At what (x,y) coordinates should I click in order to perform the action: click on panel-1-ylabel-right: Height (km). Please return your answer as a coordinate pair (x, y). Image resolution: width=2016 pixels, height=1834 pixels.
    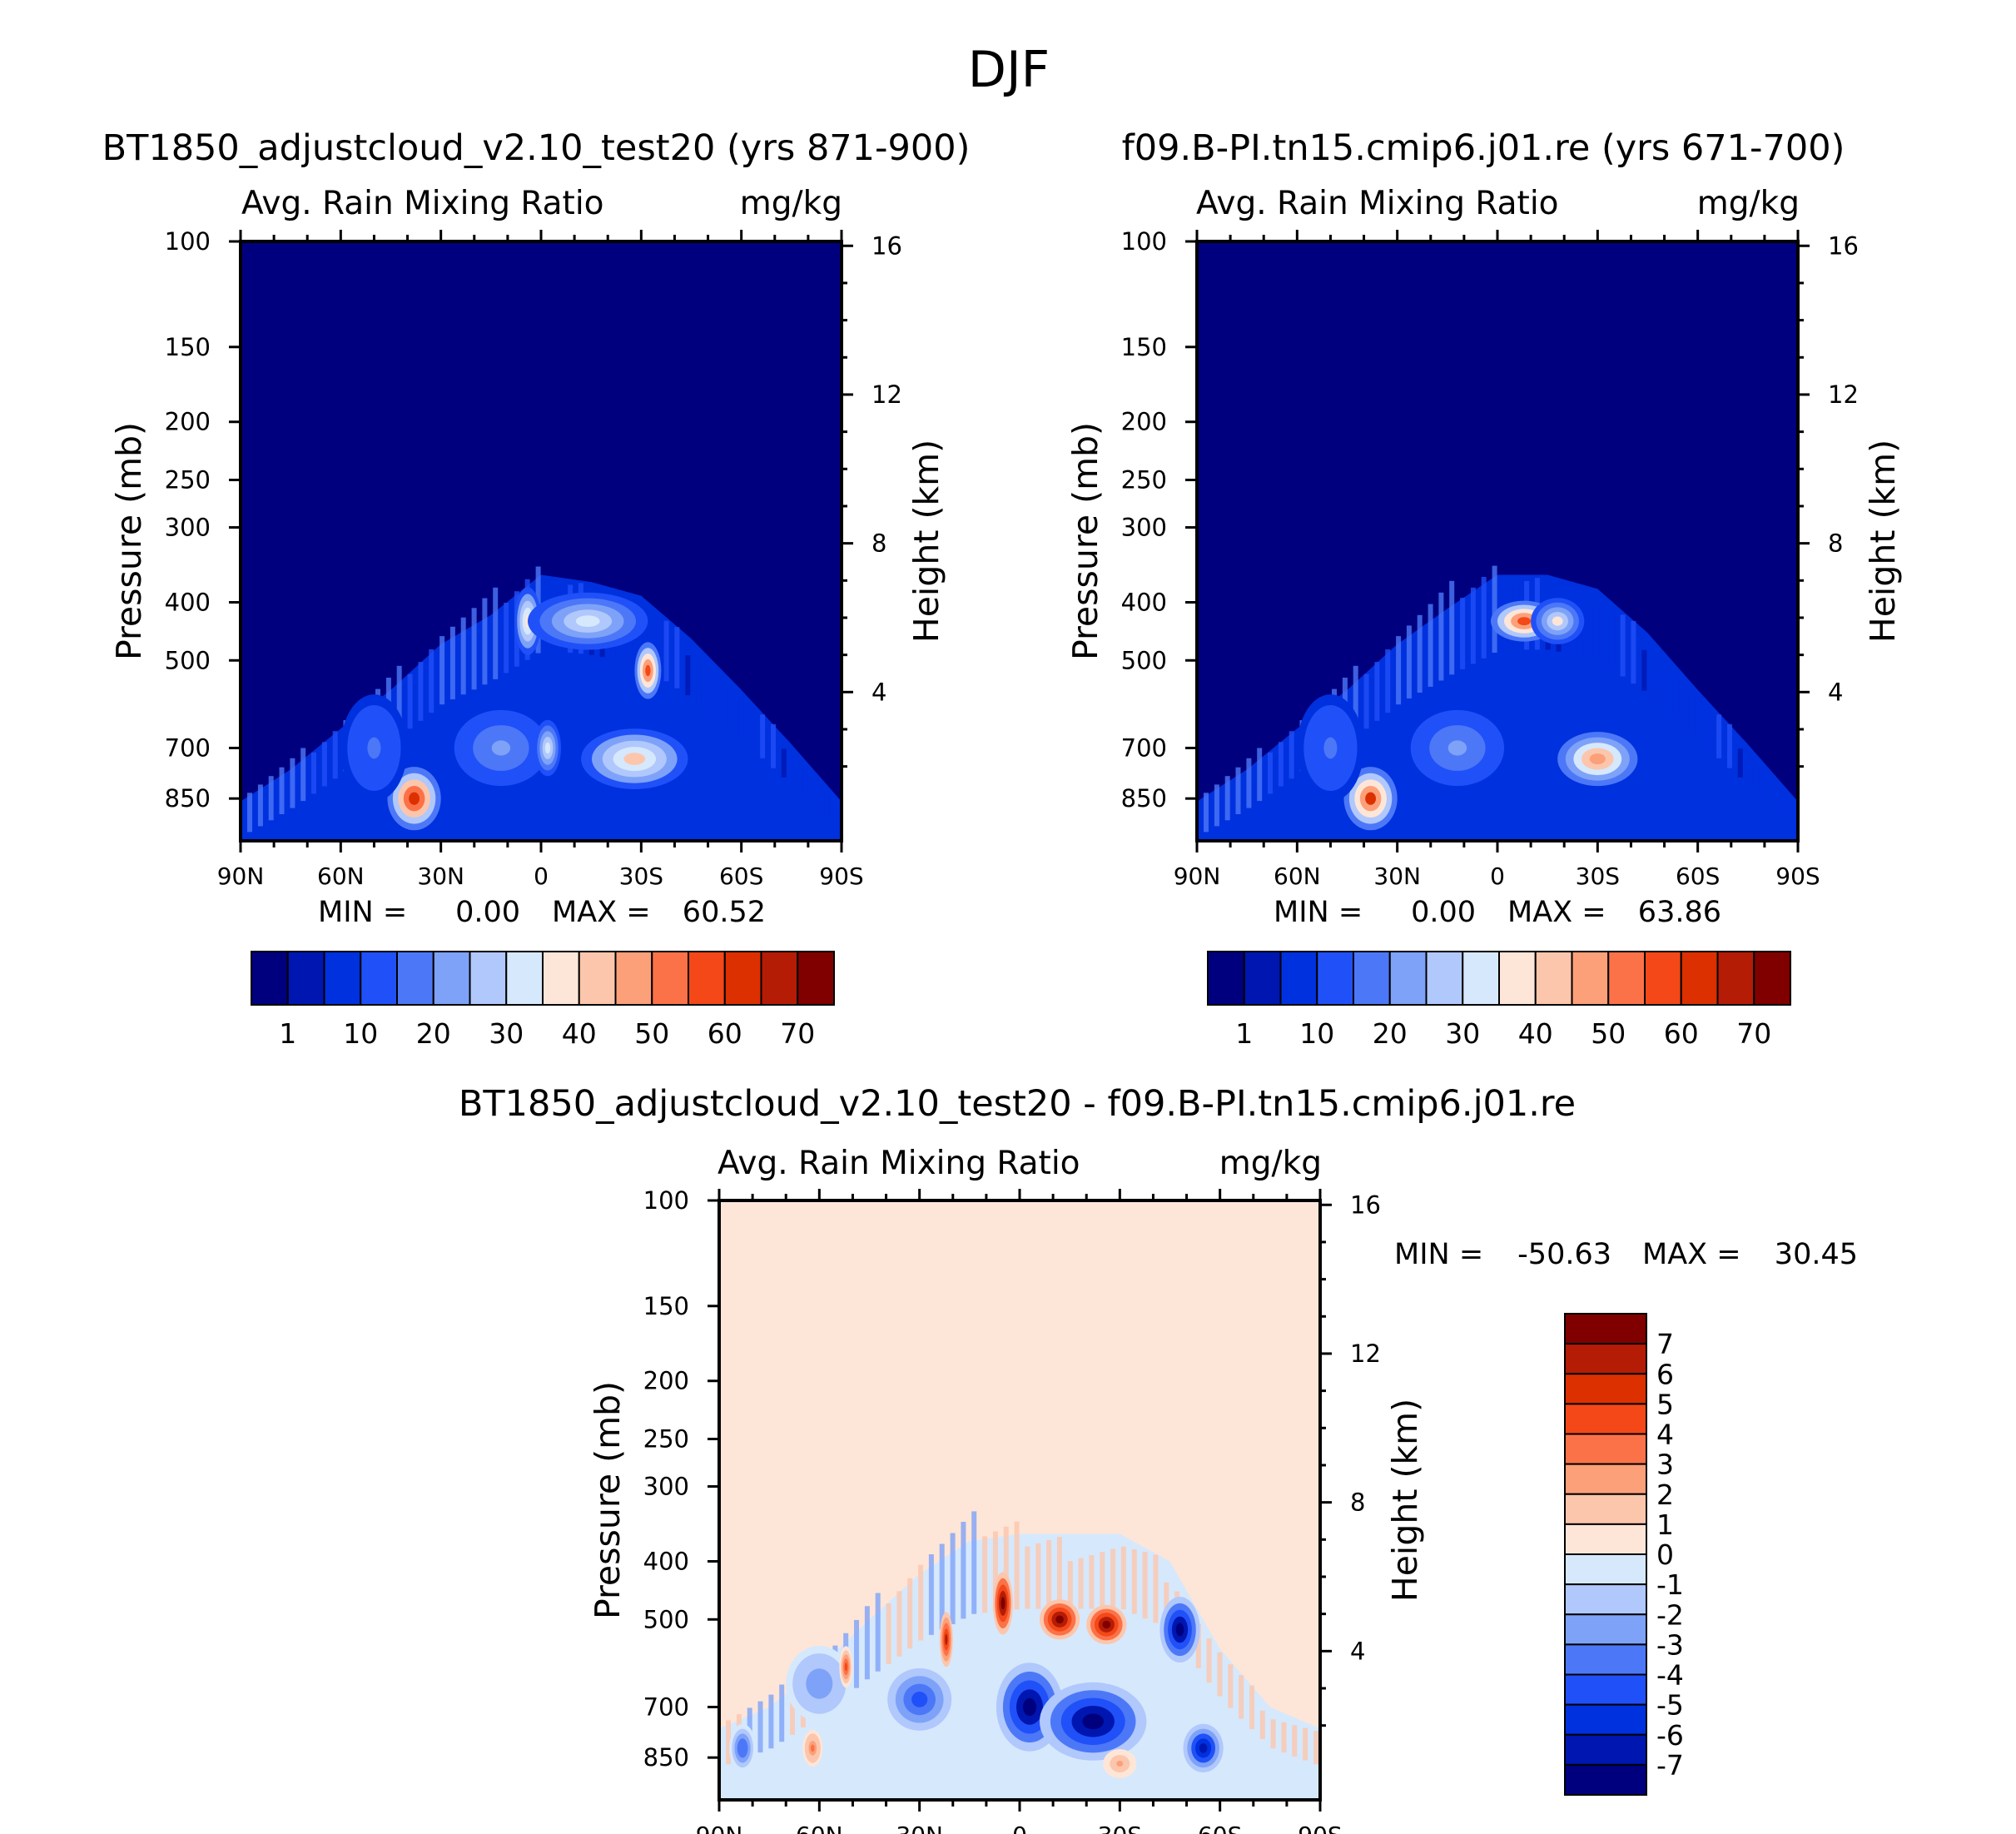
    Looking at the image, I should click on (926, 541).